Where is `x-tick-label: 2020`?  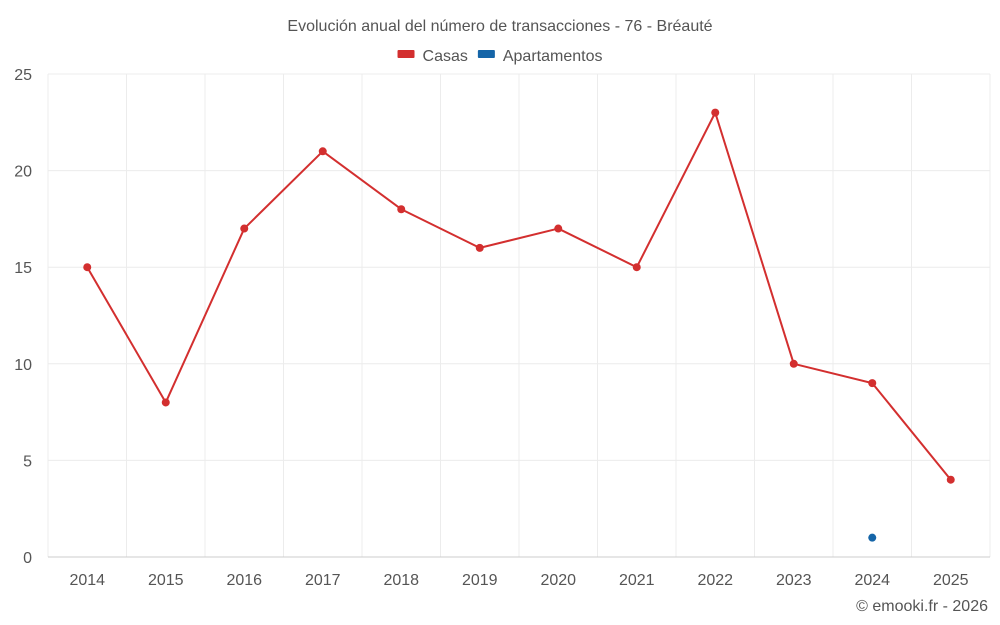
x-tick-label: 2020 is located at coordinates (558, 580).